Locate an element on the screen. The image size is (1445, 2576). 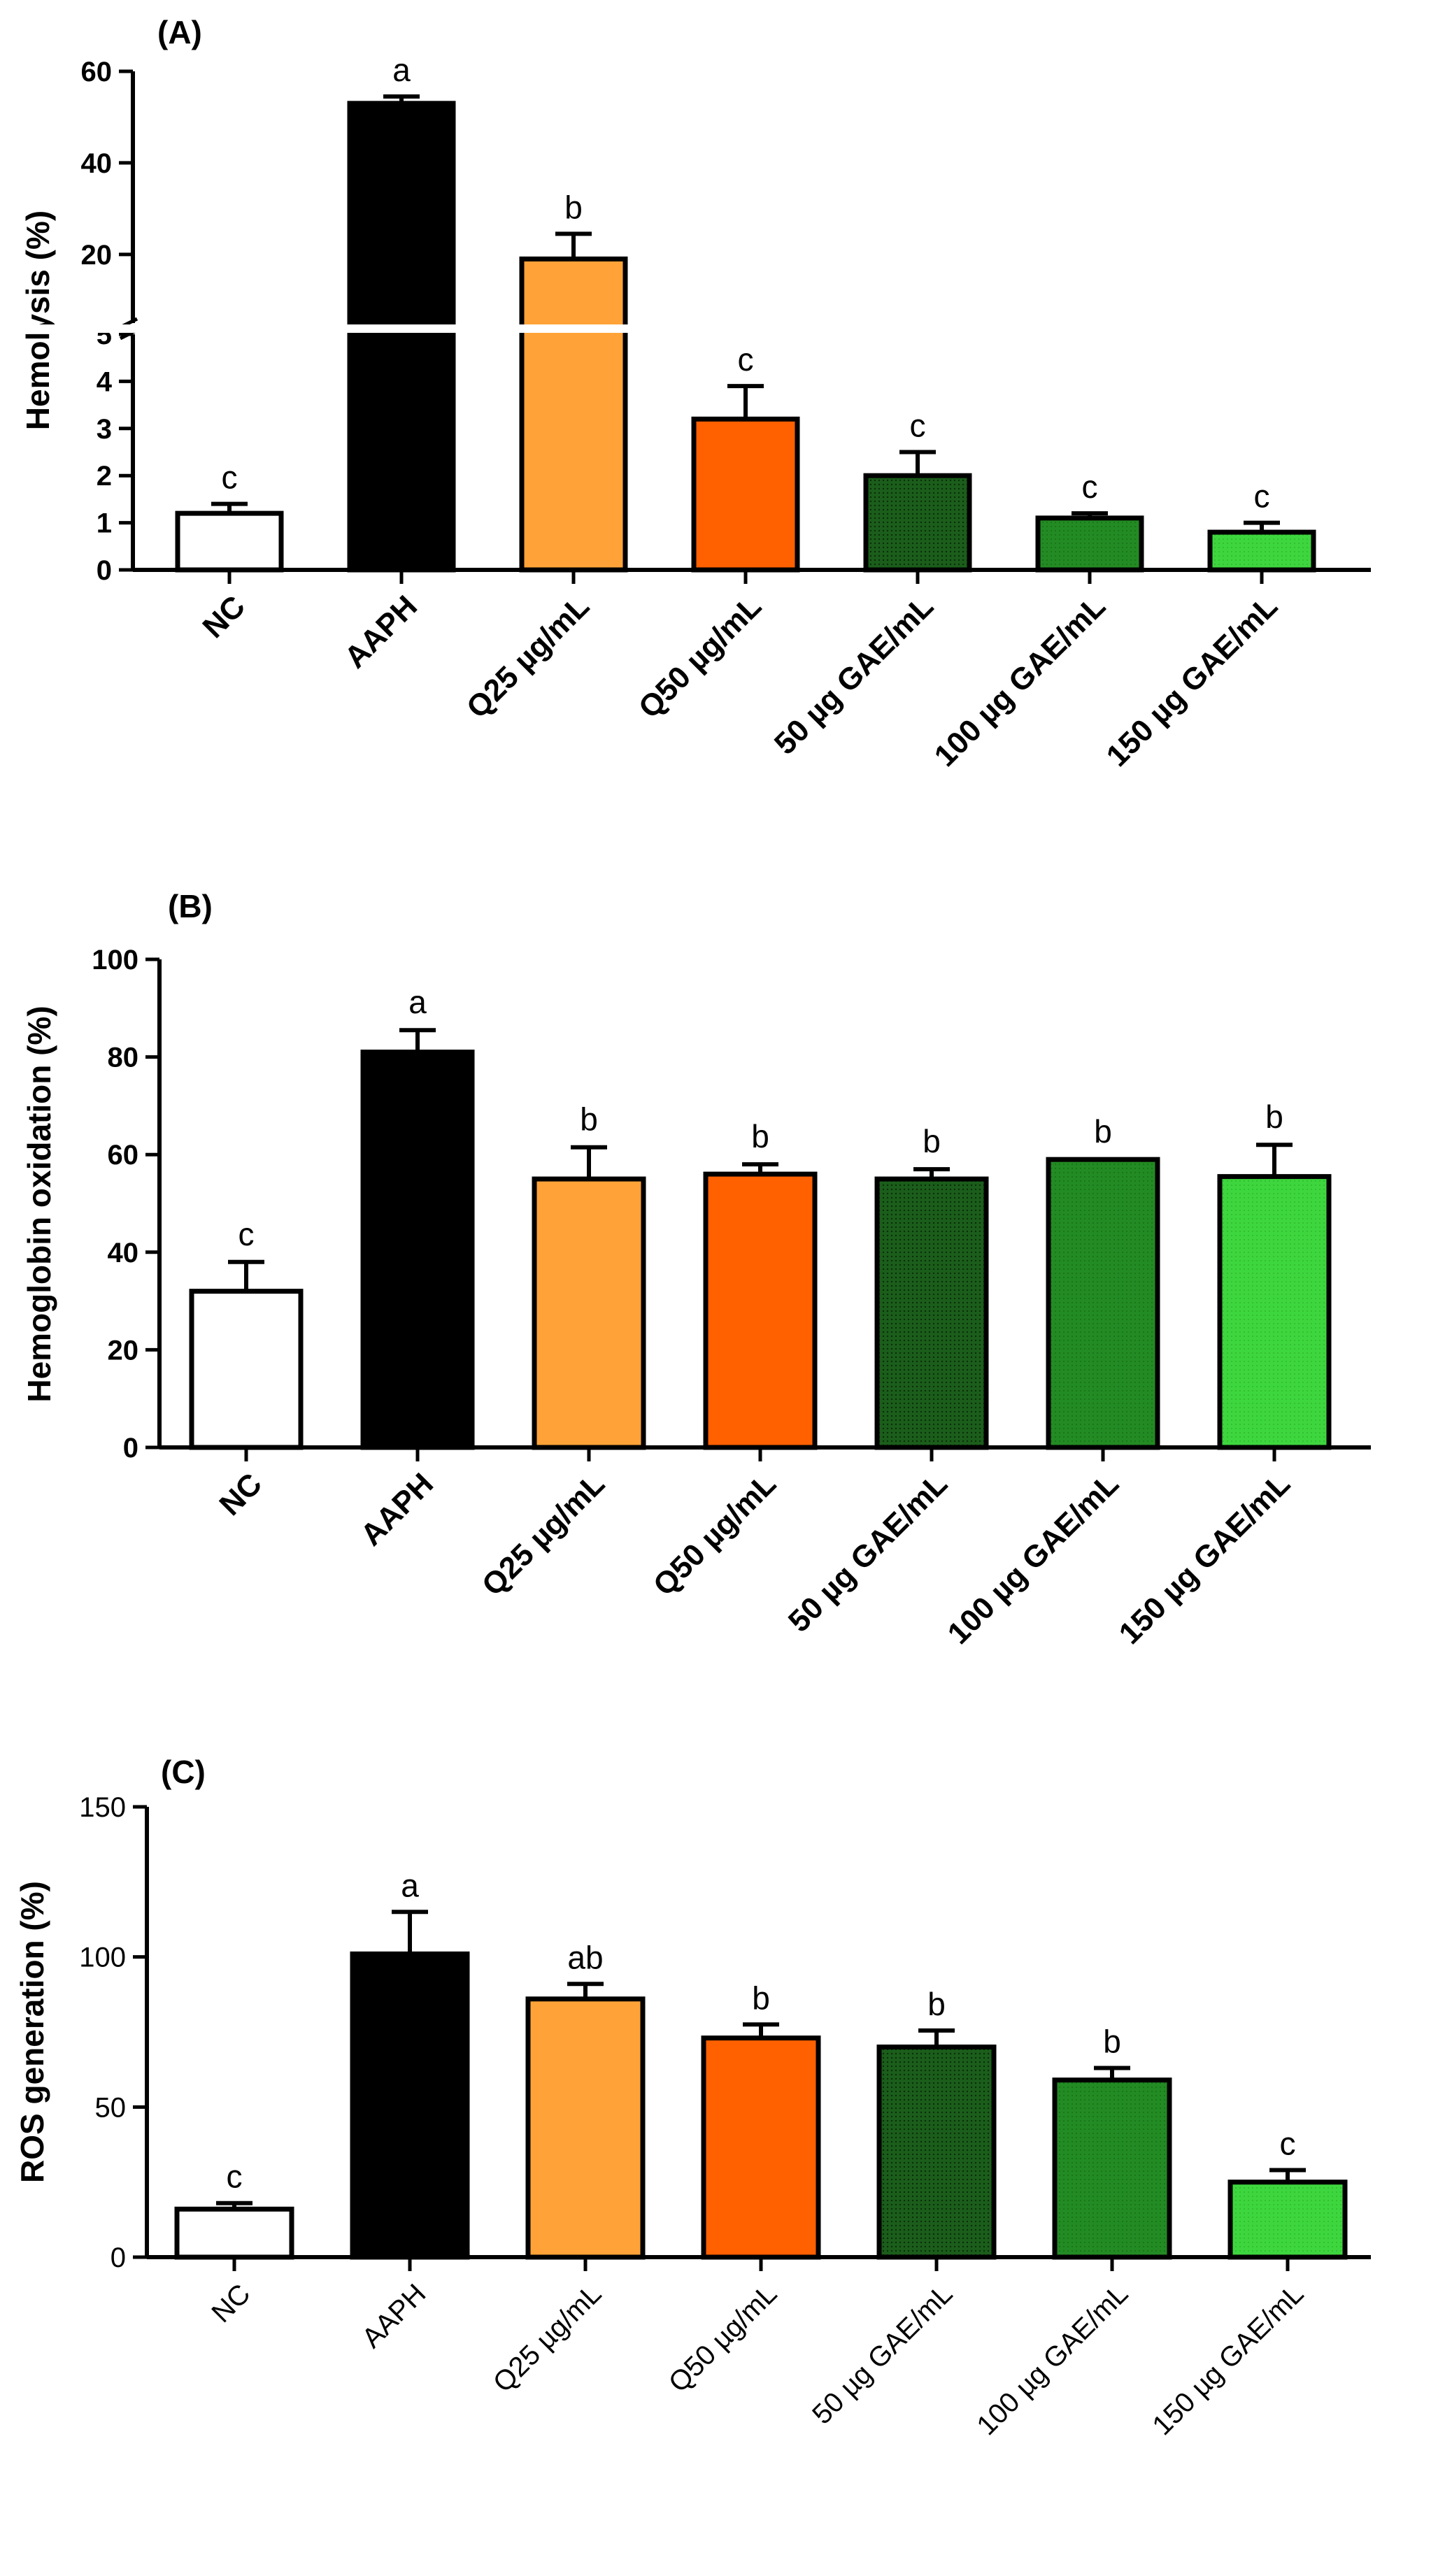
sig-letter-c-6: c is located at coordinates (1288, 2143).